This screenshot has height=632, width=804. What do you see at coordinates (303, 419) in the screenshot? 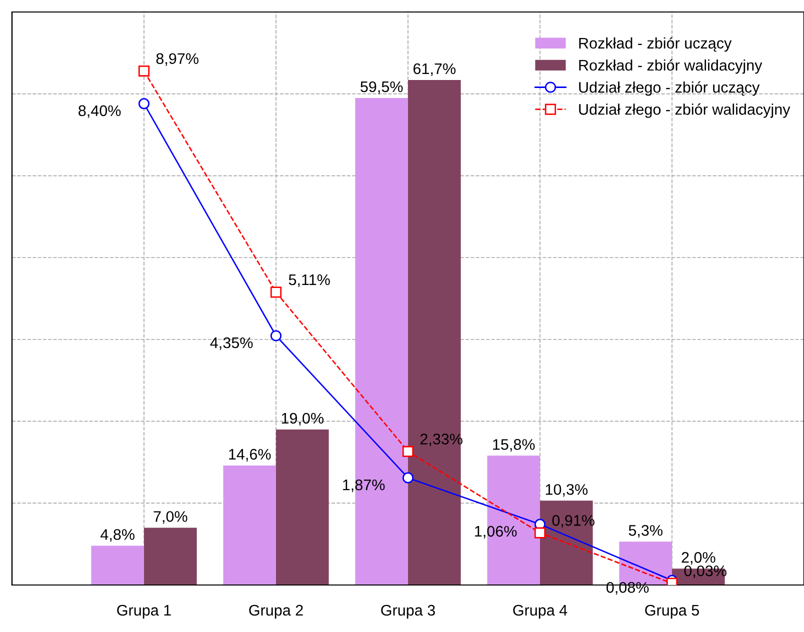
I see `data-label: 19,0%` at bounding box center [303, 419].